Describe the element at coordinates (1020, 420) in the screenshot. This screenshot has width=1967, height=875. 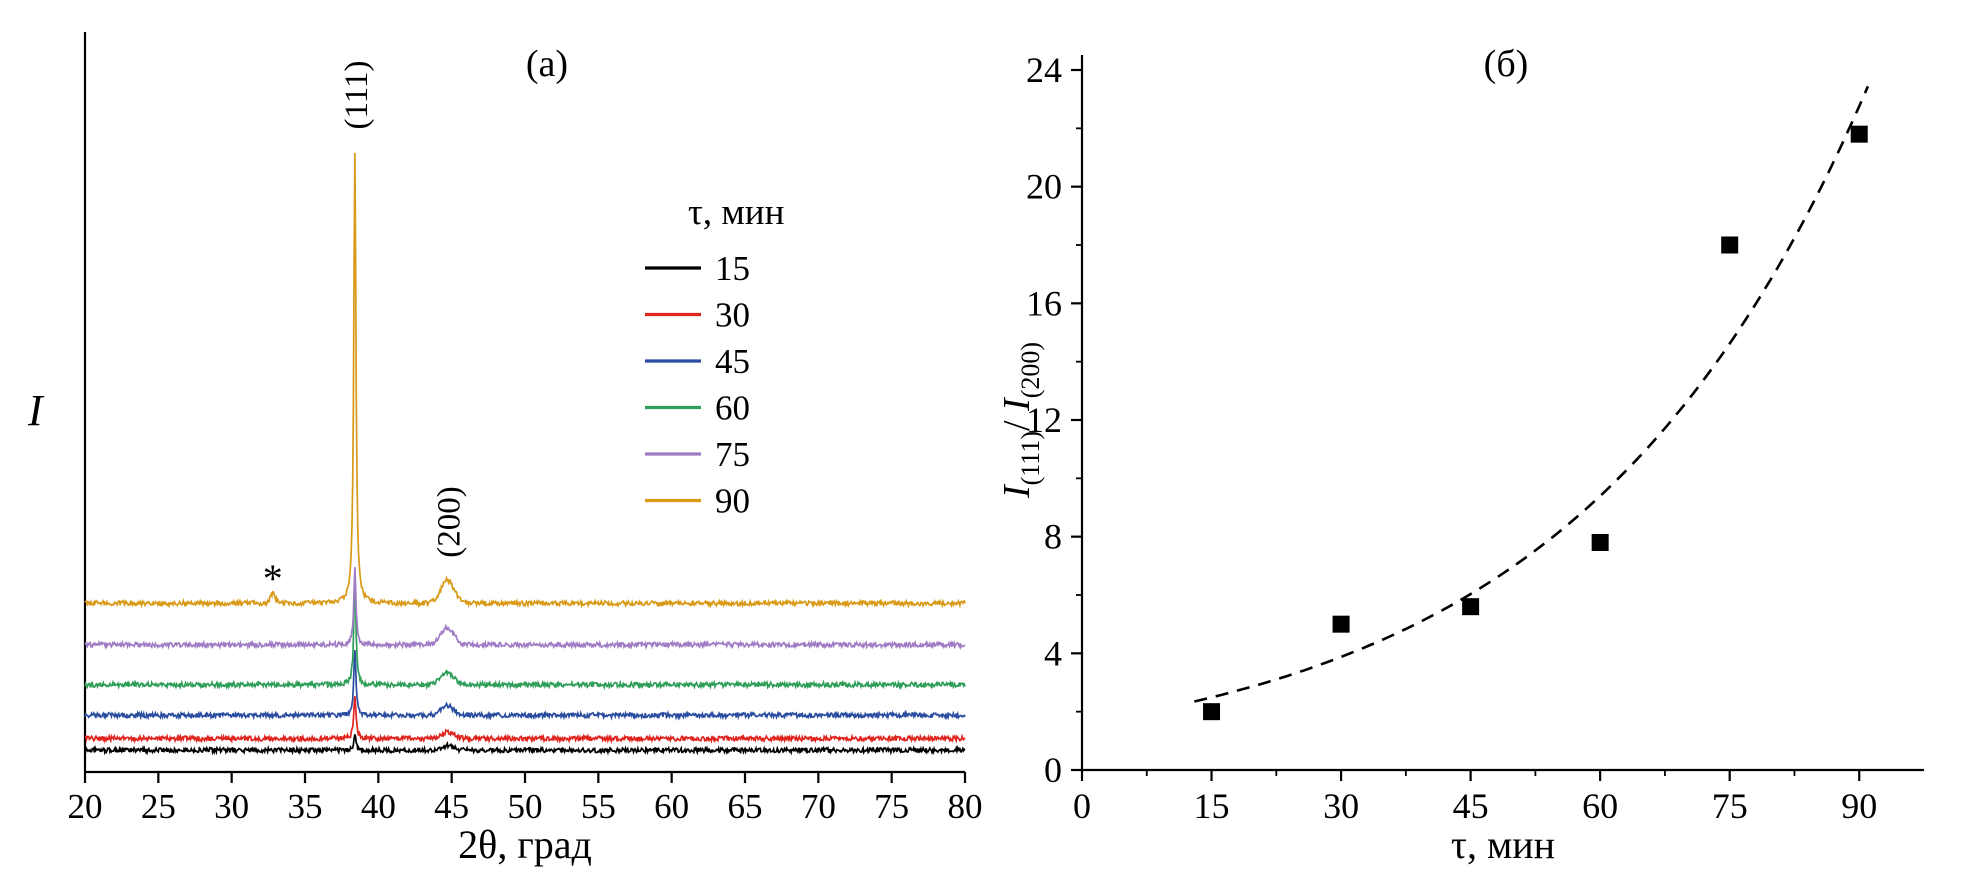
I see `y-axis-label: I(111)/ I(200)` at that location.